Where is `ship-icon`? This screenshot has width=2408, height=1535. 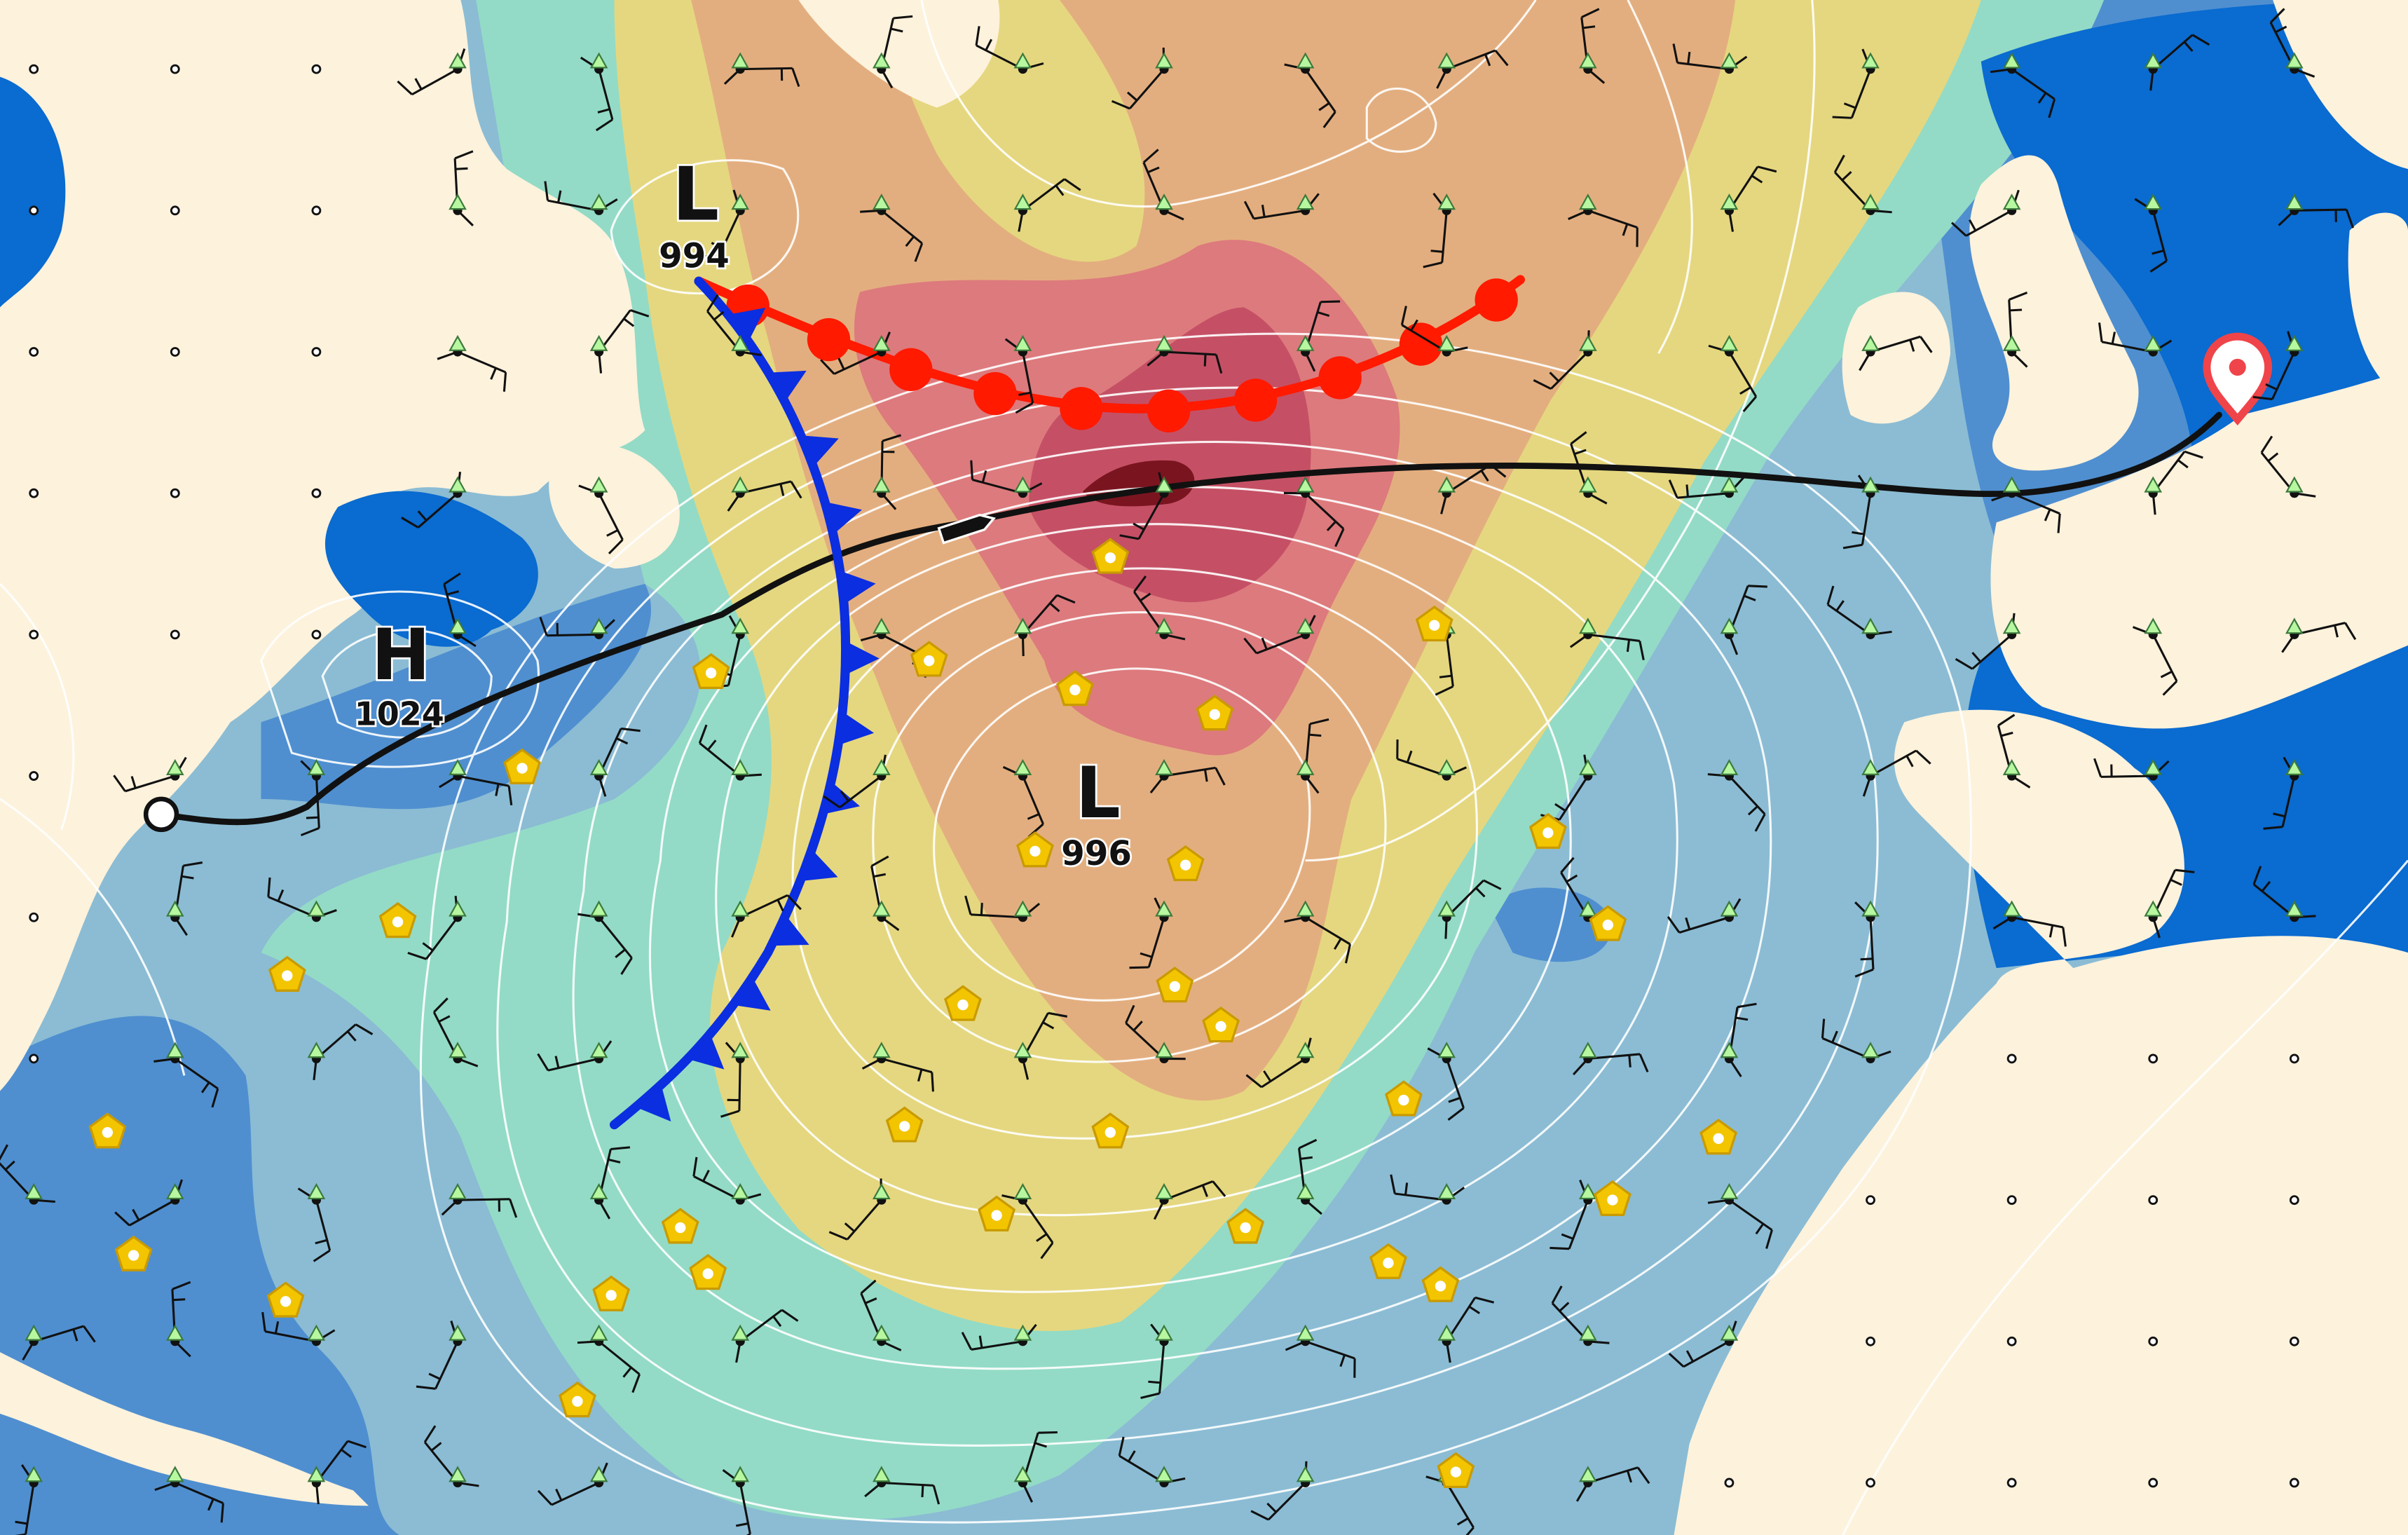
ship-icon is located at coordinates (967, 528).